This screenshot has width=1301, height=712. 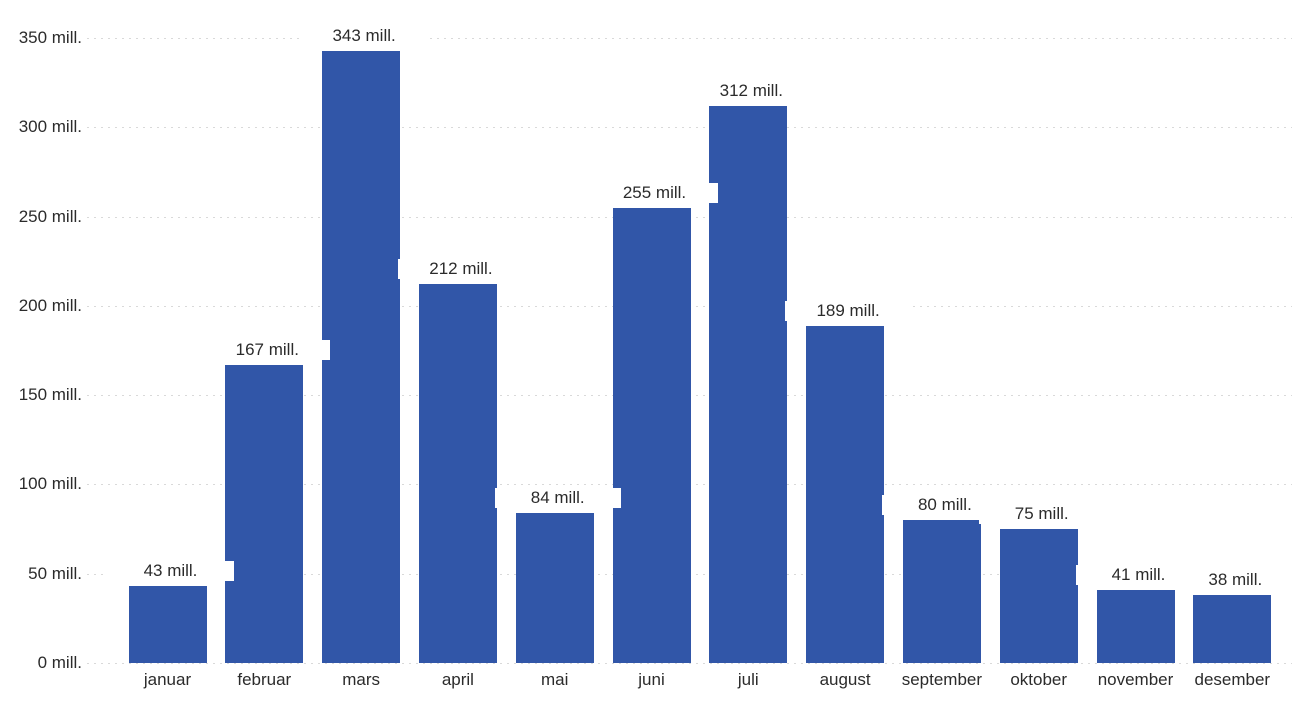 I want to click on bar-value-label: 255 mill., so click(x=654, y=192).